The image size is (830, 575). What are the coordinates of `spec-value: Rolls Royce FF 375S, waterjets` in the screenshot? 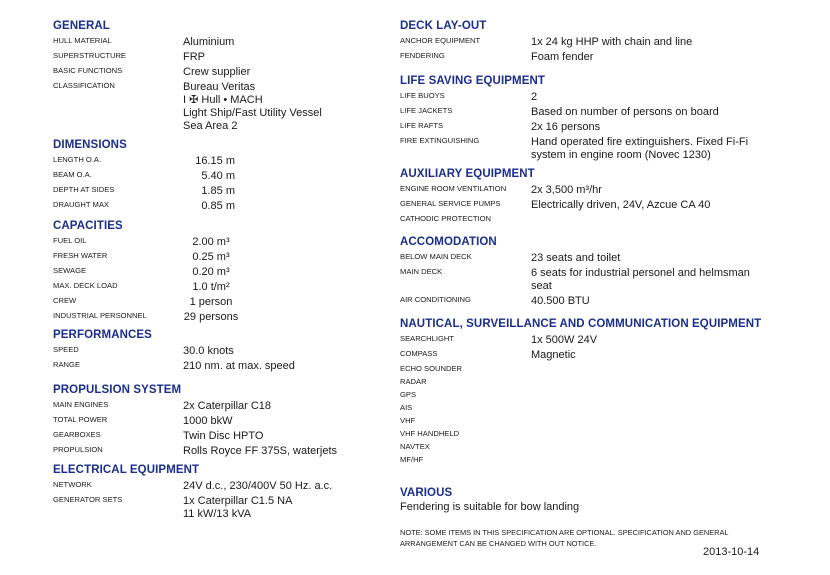 It's located at (260, 450).